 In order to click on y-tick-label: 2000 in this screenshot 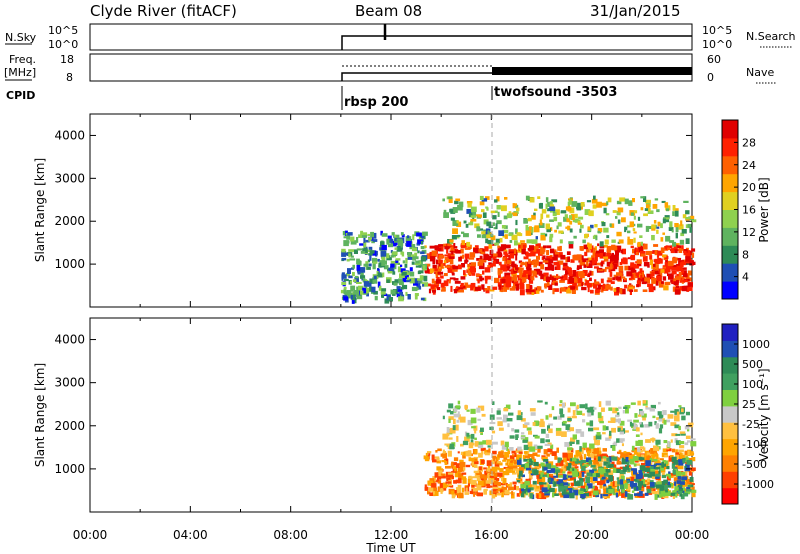, I will do `click(69, 426)`.